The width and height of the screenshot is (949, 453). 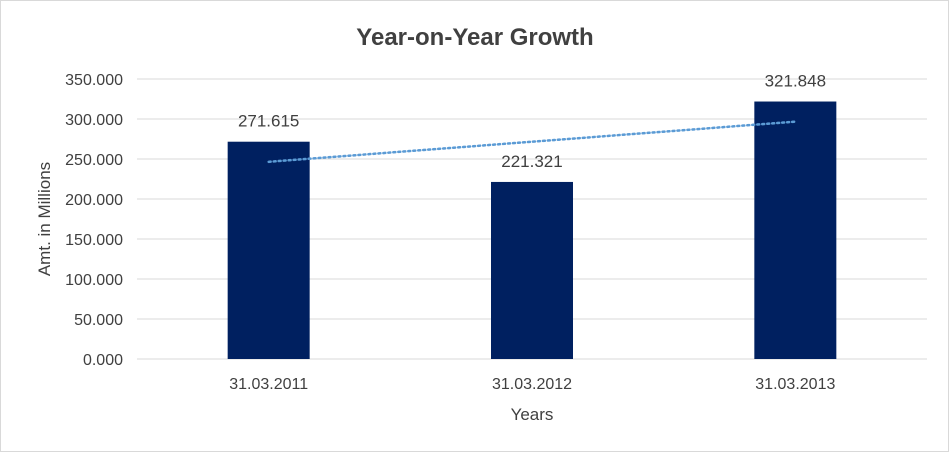 I want to click on data-label: 221.321, so click(x=531, y=161).